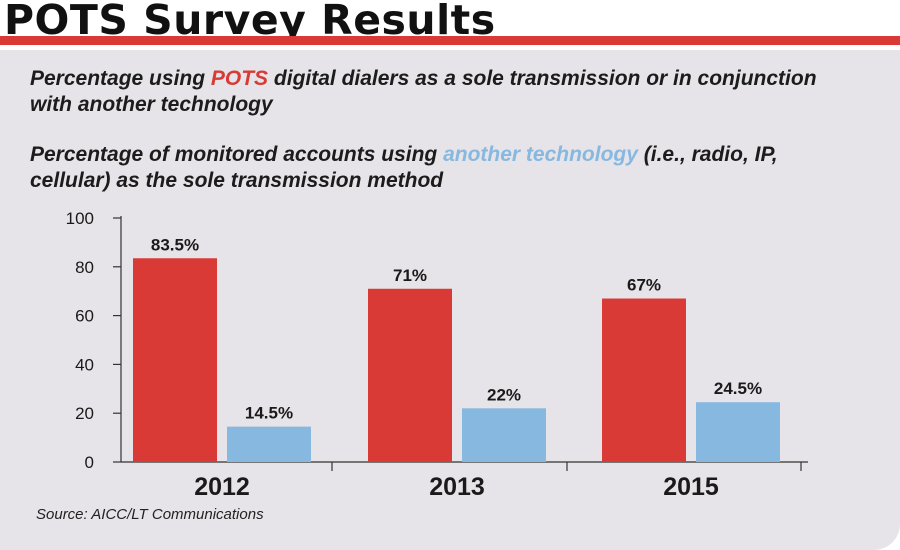 Image resolution: width=900 pixels, height=550 pixels. I want to click on x-category-label: 2013, so click(457, 486).